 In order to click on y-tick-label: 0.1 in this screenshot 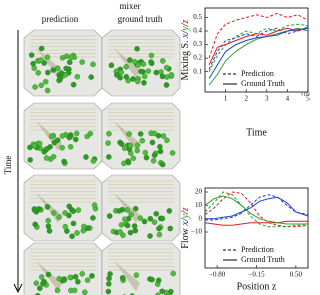, I will do `click(197, 71)`.